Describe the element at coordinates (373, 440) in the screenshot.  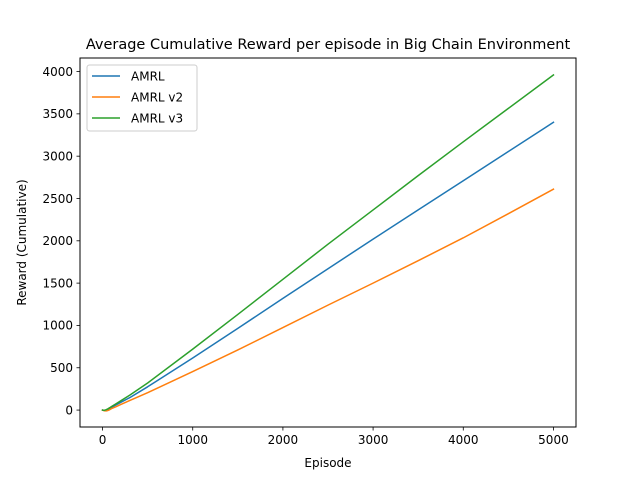
I see `x-tick-label: 3000` at that location.